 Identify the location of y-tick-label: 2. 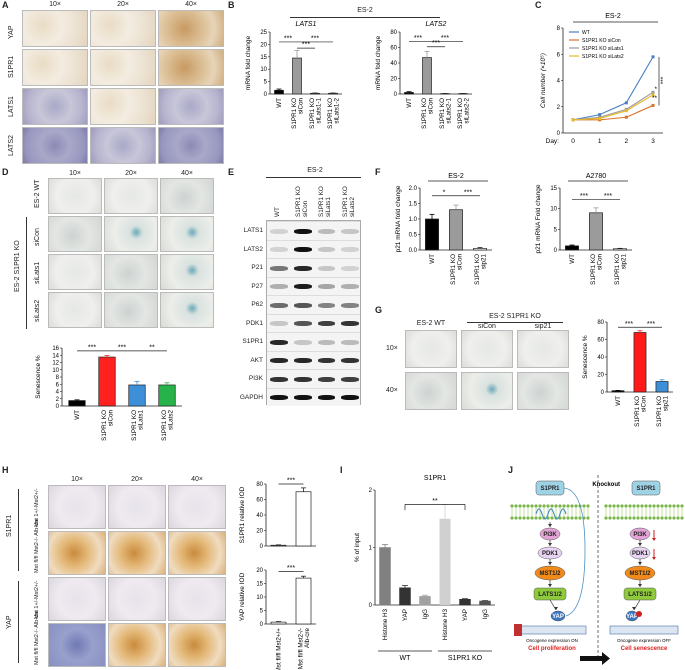
(559, 108).